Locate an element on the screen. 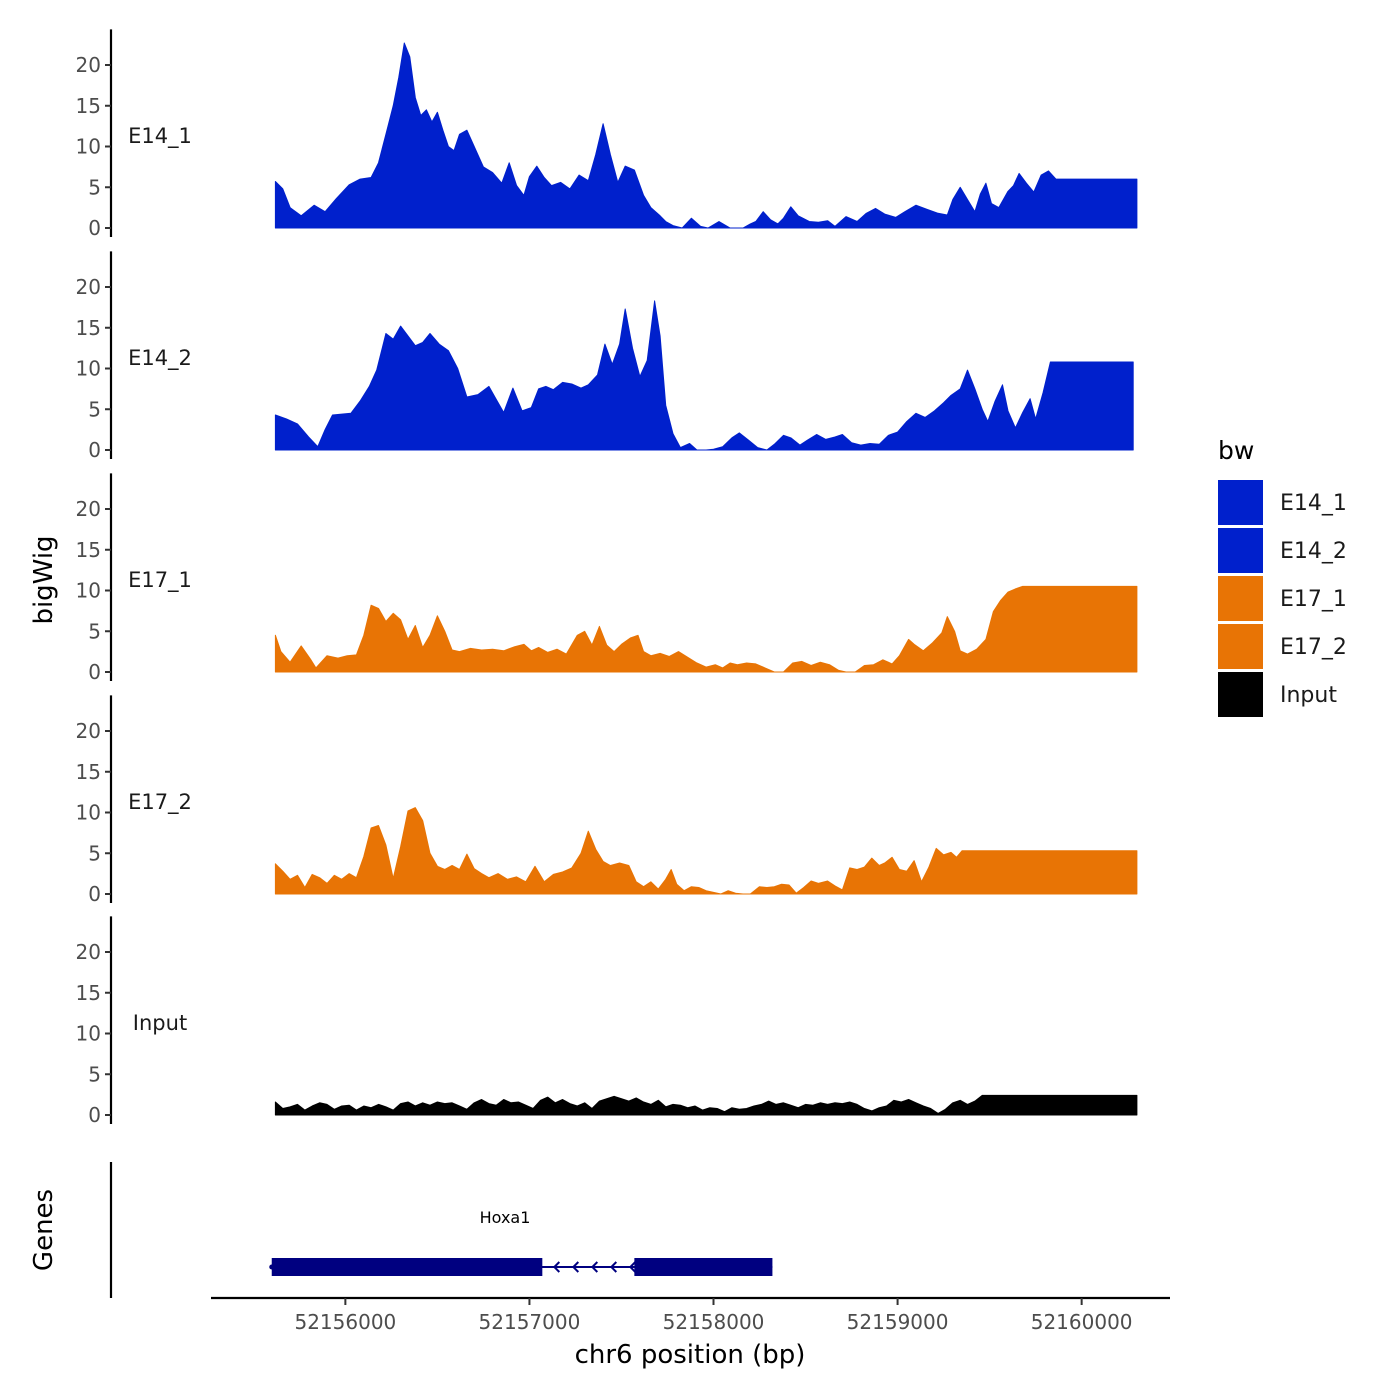 The height and width of the screenshot is (1400, 1400). track-panel-e14_1: 0 5 10 15 20 E14_1 is located at coordinates (607, 134).